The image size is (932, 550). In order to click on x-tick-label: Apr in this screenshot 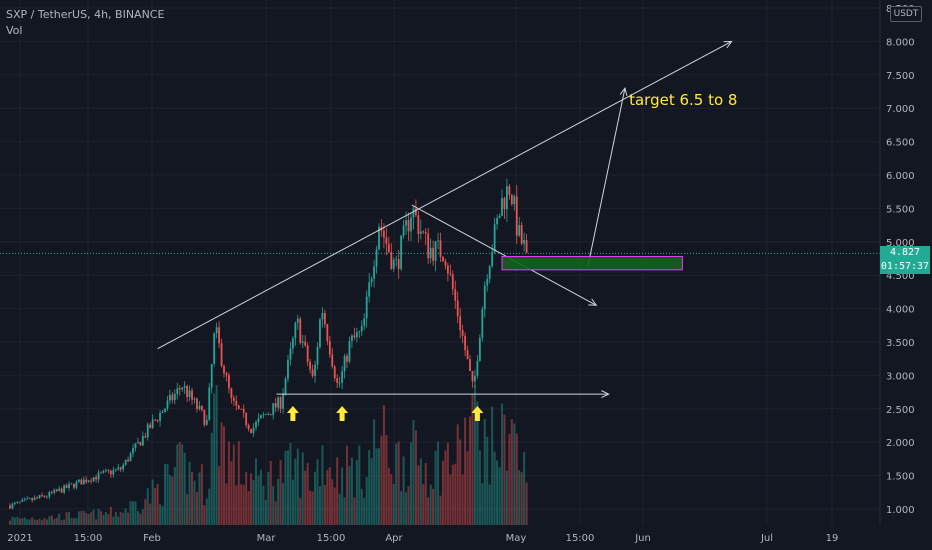, I will do `click(394, 538)`.